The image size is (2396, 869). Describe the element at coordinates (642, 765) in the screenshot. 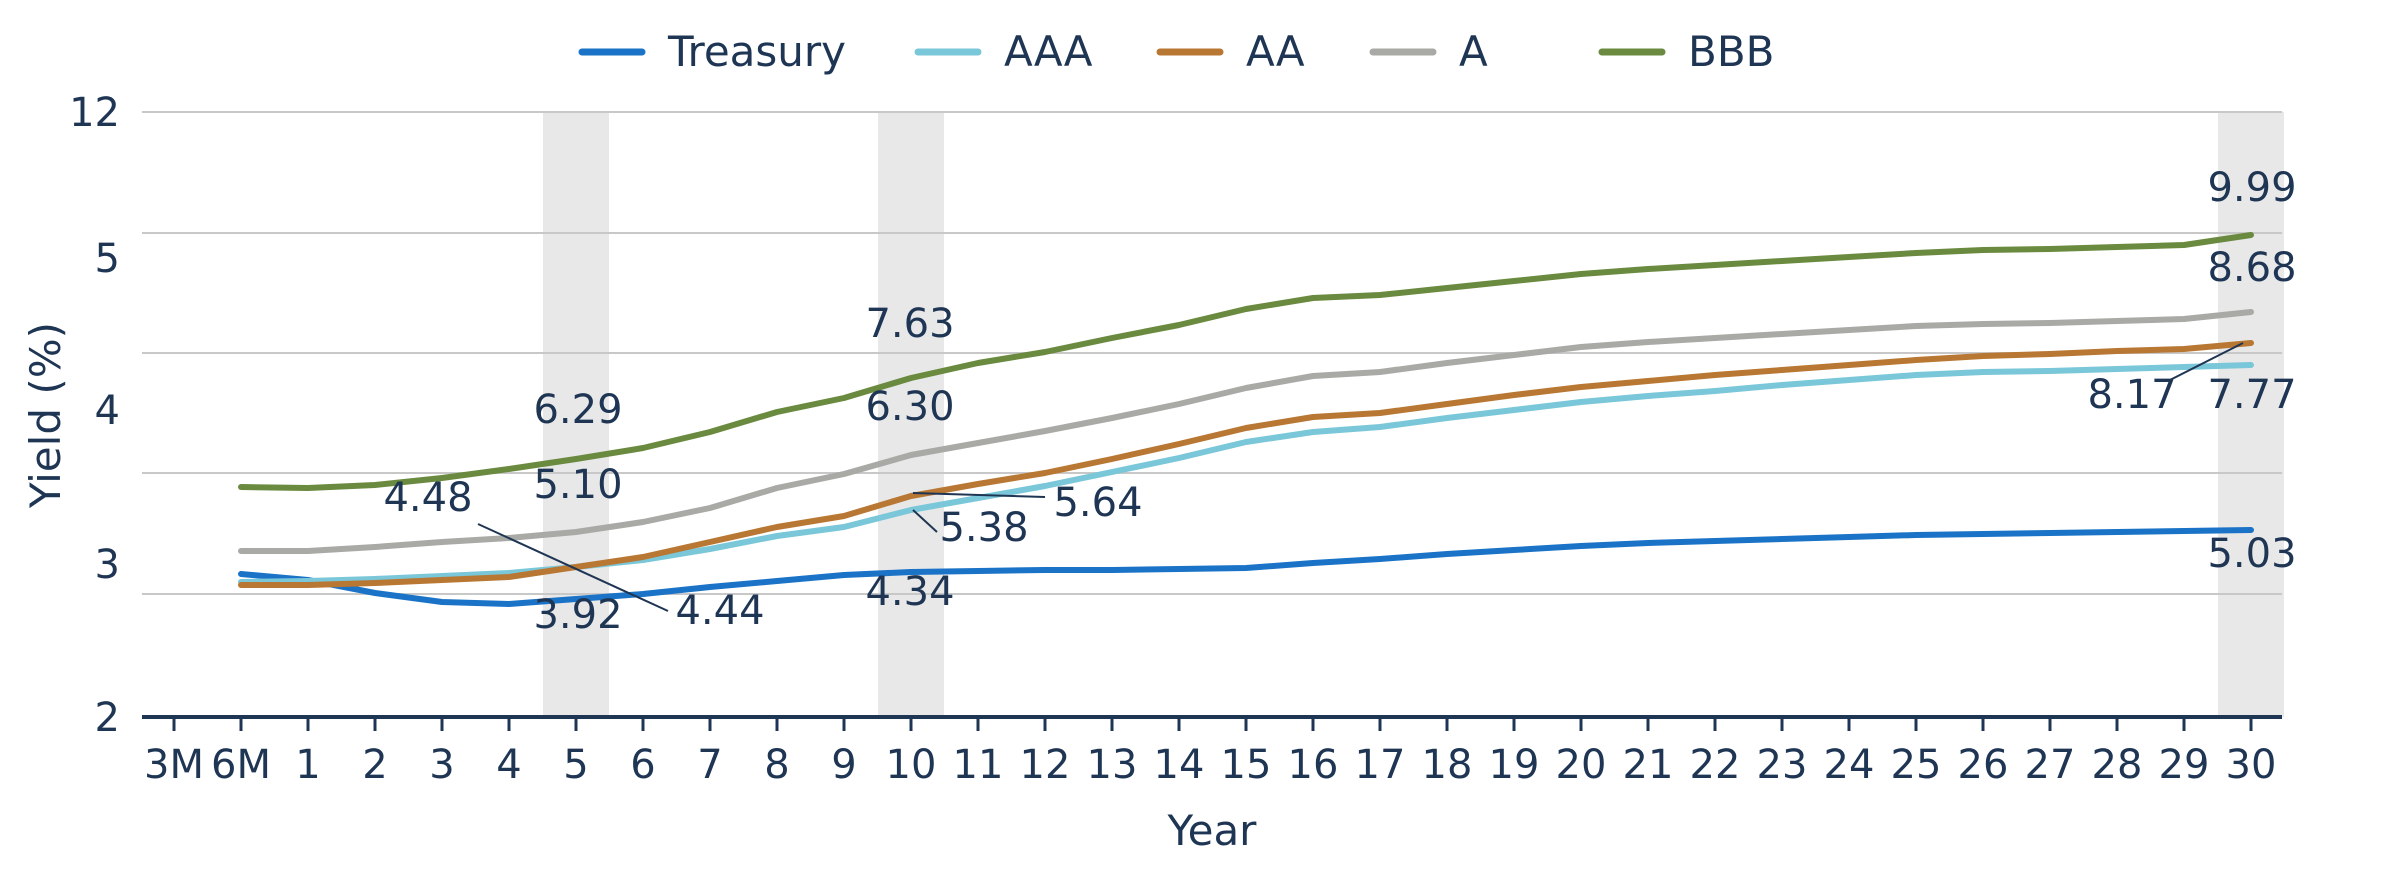

I see `x-tick-label-6: 6` at that location.